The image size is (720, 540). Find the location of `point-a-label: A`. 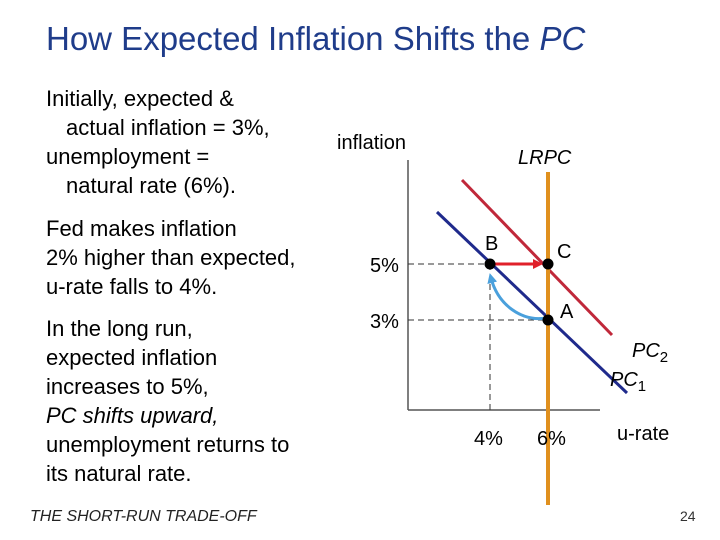

point-a-label: A is located at coordinates (567, 312).